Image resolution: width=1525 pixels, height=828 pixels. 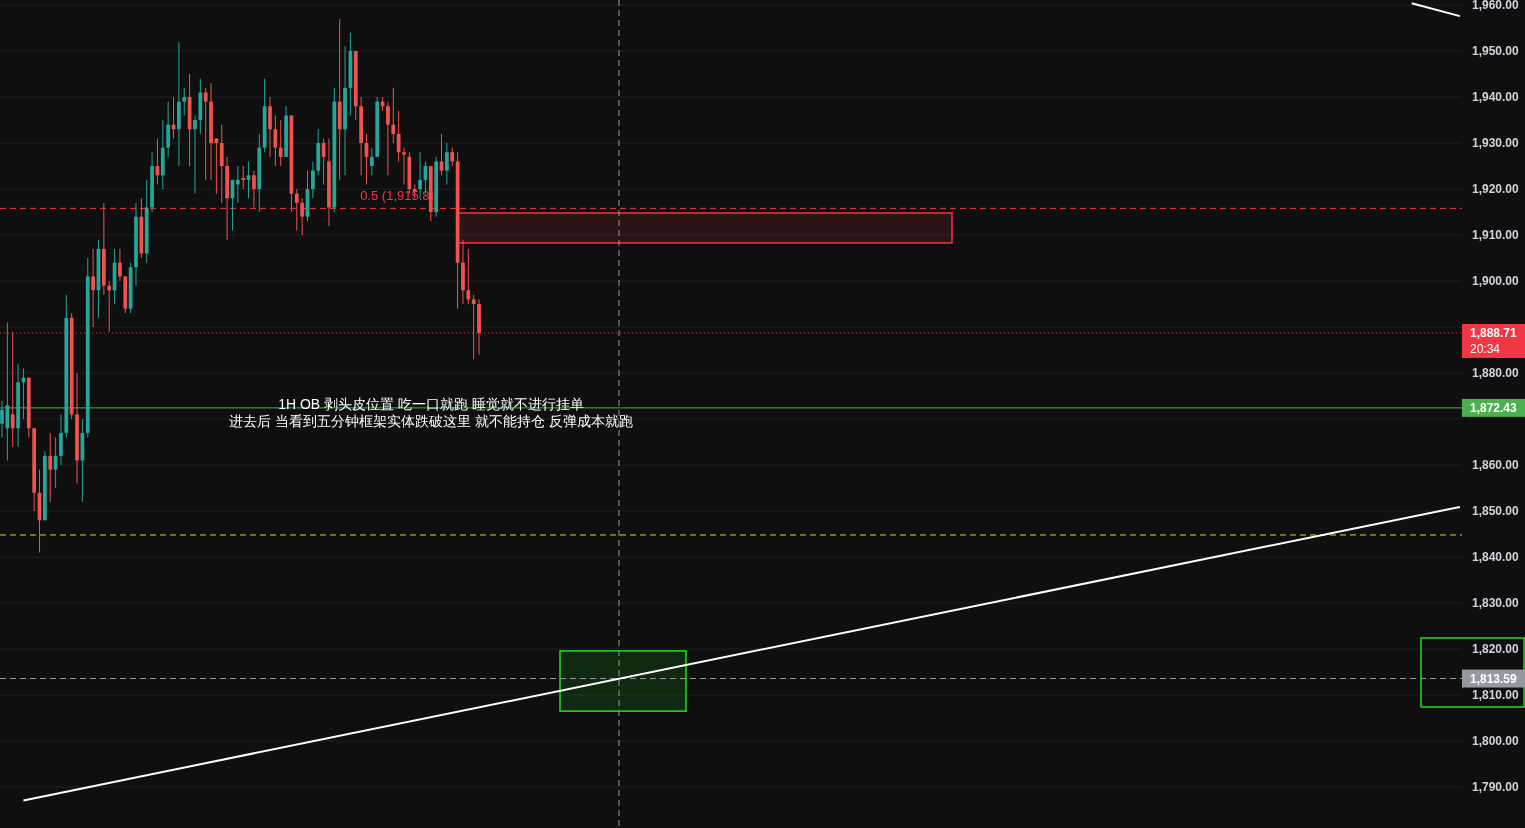 What do you see at coordinates (431, 421) in the screenshot?
I see `annotation: 进去后 当看到五分钟框架实体跌破这里 就不能持仓 反弹成本就跑` at bounding box center [431, 421].